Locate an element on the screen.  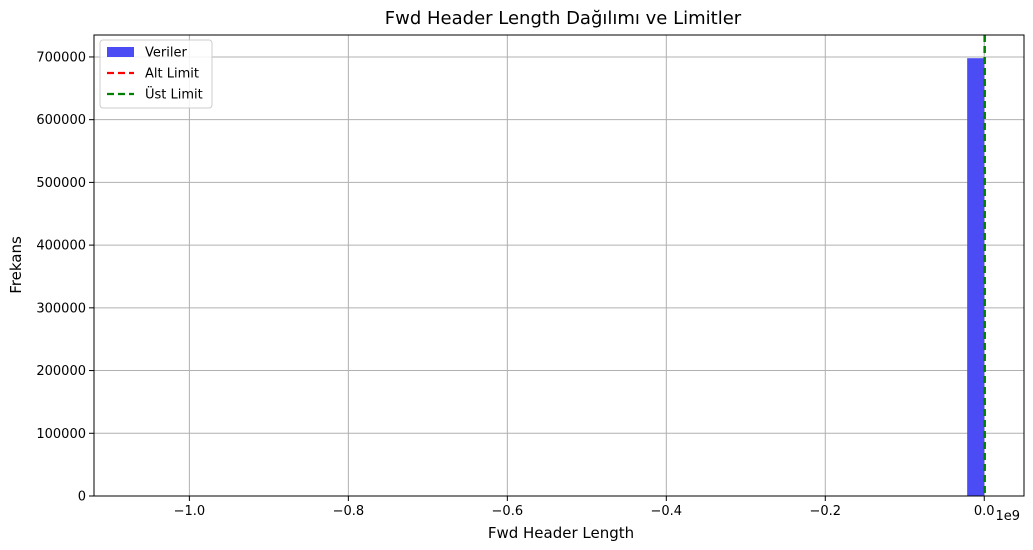
y-tick-label: 700000 is located at coordinates (61, 57).